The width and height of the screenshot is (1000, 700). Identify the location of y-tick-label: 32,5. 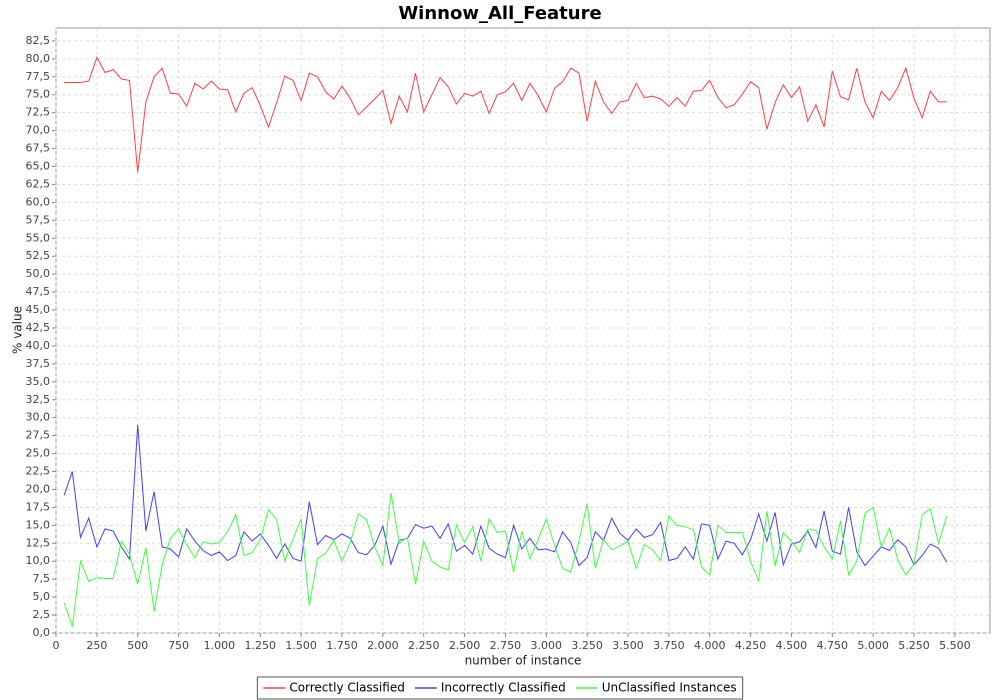
(38, 399).